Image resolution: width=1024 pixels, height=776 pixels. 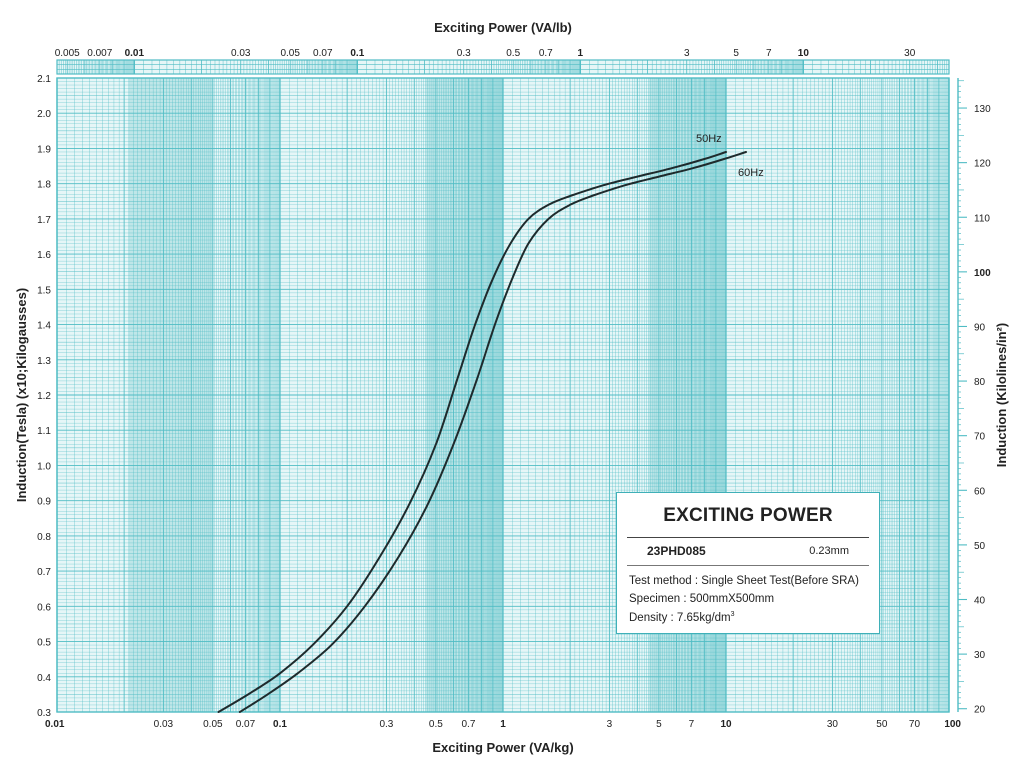 I want to click on y-tick-label: 1.1, so click(x=44, y=431).